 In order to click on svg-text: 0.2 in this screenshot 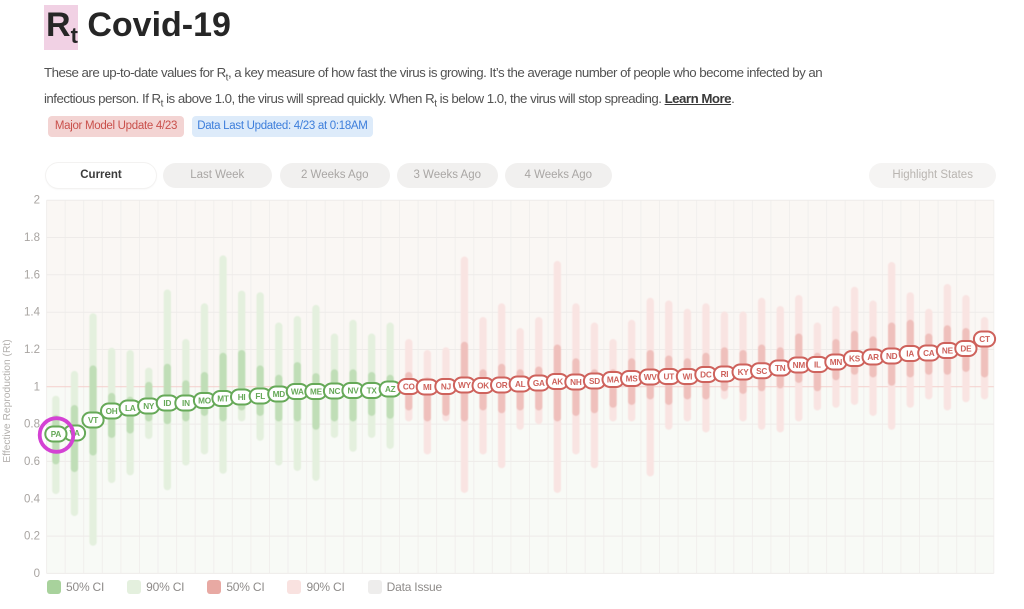, I will do `click(32, 537)`.